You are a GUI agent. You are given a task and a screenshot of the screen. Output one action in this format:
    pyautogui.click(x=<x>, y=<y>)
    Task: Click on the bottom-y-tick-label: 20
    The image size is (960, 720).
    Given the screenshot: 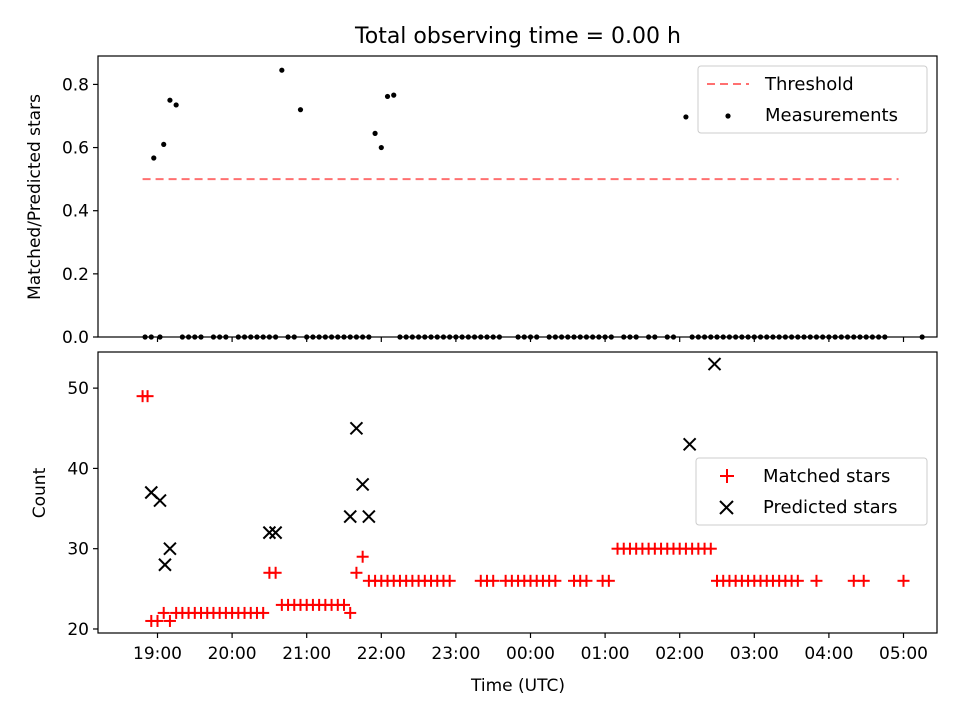 What is the action you would take?
    pyautogui.click(x=78, y=630)
    